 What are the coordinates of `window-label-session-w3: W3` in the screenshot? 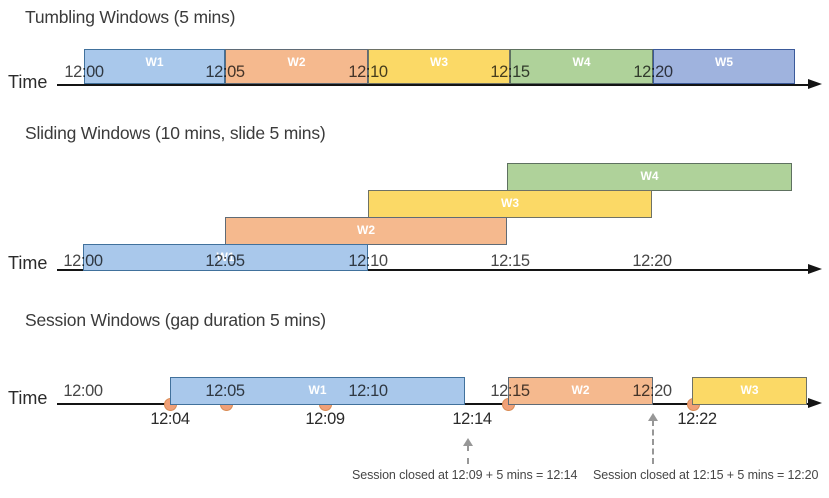 It's located at (749, 390).